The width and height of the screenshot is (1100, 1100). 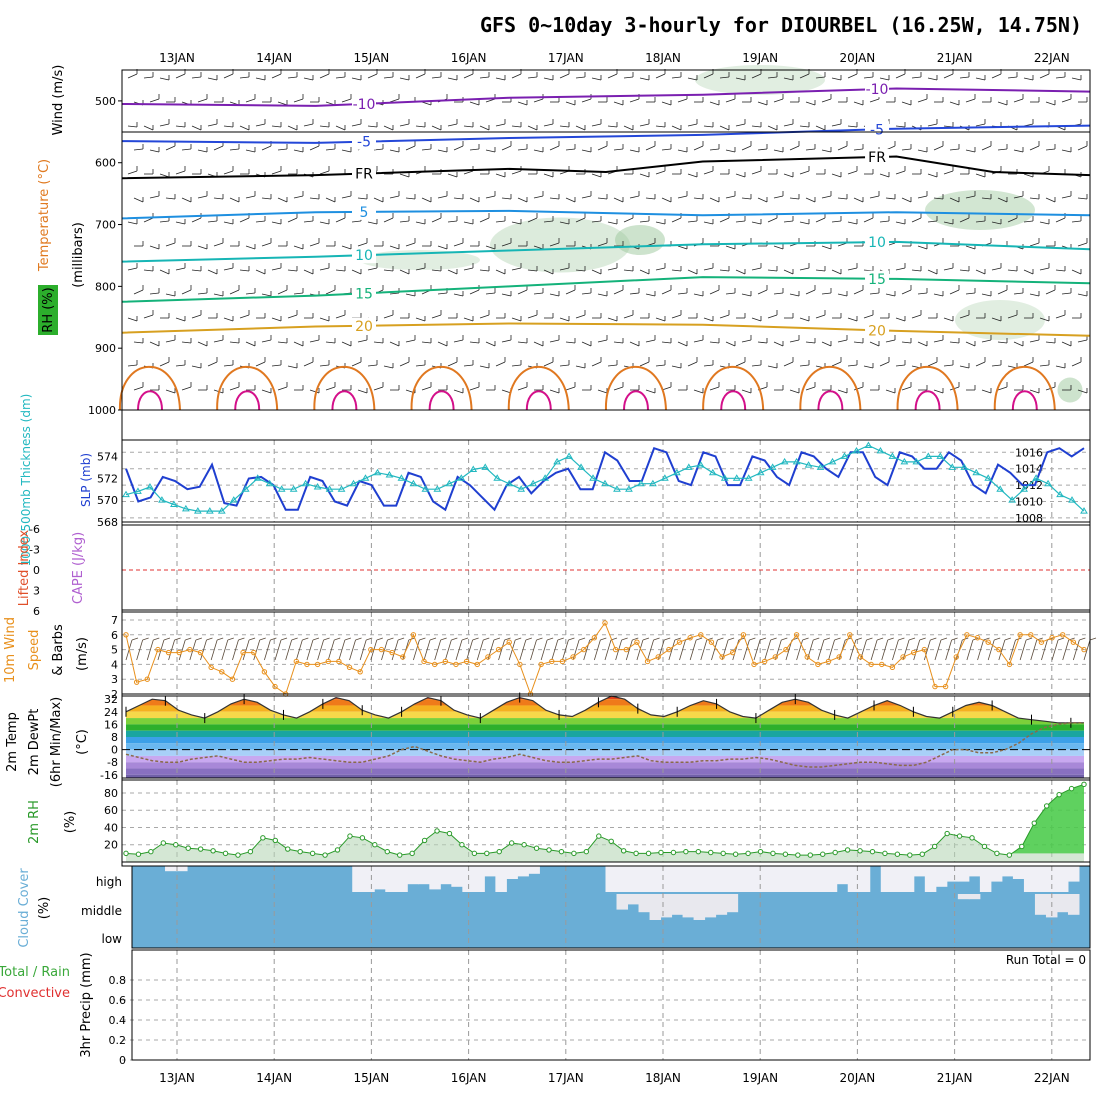 I want to click on cloud-box, so click(x=611, y=907).